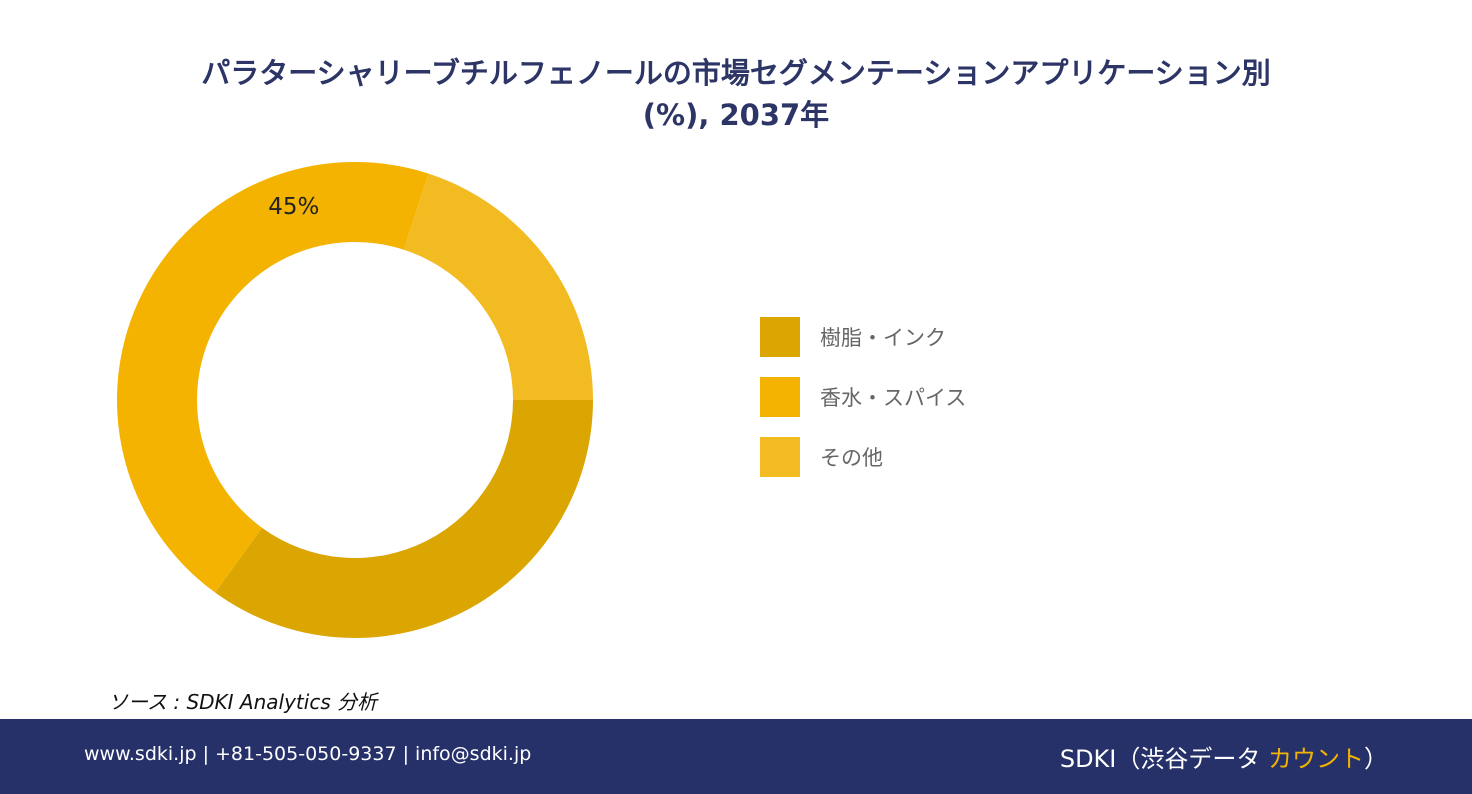 This screenshot has height=794, width=1472. I want to click on legend-item-2: 香水・スパイス, so click(863, 397).